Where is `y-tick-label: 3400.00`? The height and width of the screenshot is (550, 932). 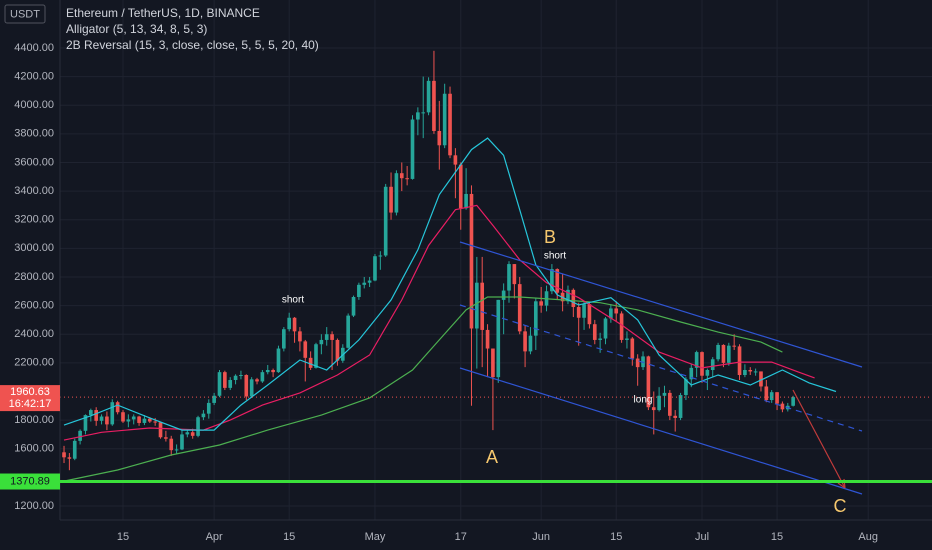
y-tick-label: 3400.00 is located at coordinates (34, 191).